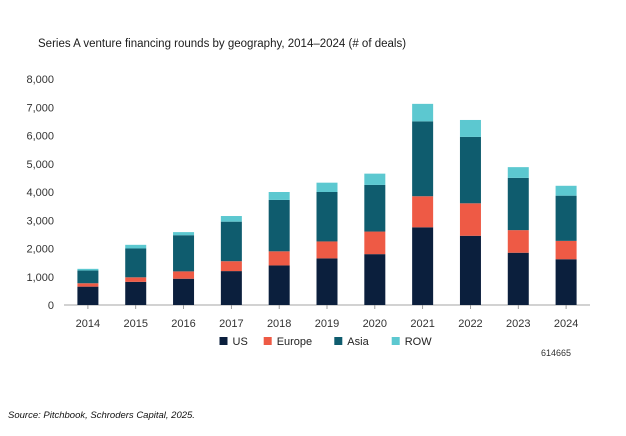  What do you see at coordinates (231, 241) in the screenshot?
I see `bar-segment-asia-2017` at bounding box center [231, 241].